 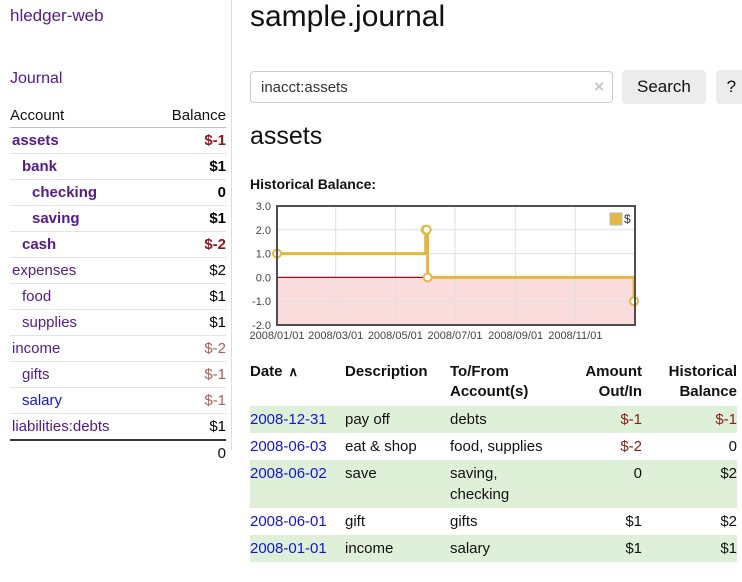 I want to click on sidebar-item-journal: Journal, so click(x=36, y=78).